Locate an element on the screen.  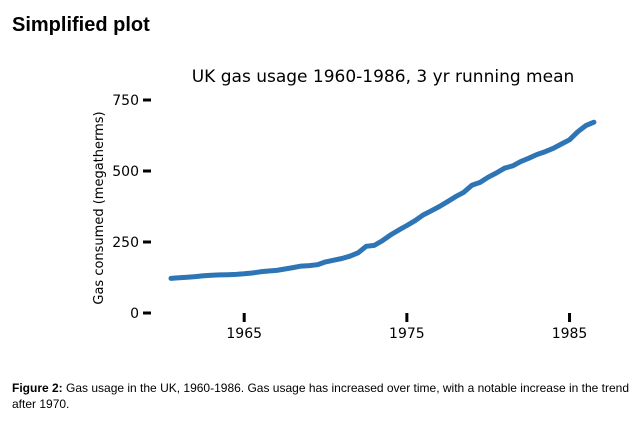
y-axis: 0 250 500 750 is located at coordinates (131, 207).